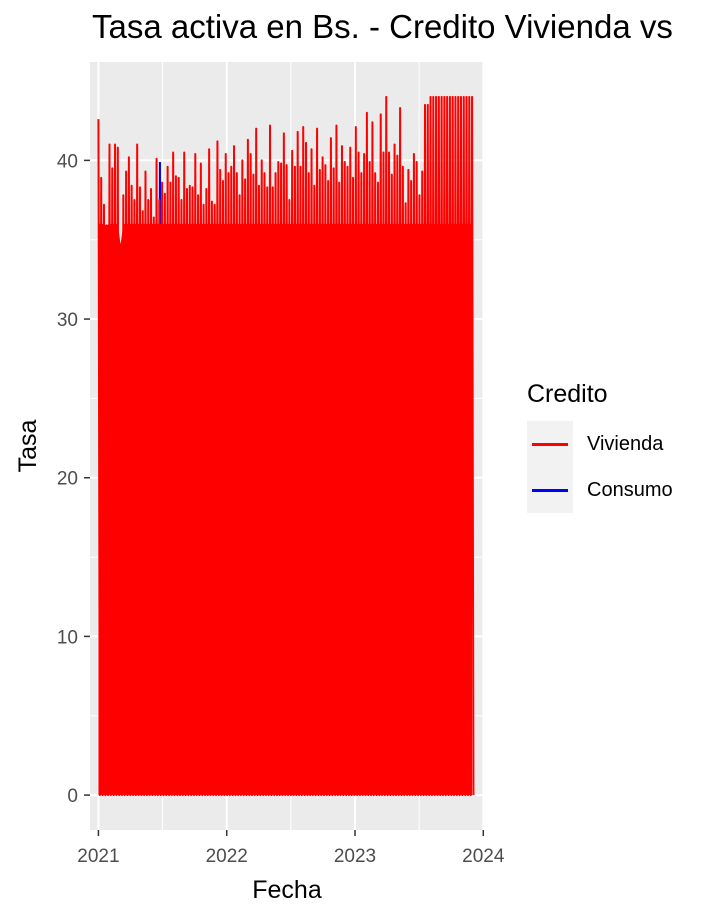 The image size is (720, 921). I want to click on y-tick-label: 20, so click(67, 479).